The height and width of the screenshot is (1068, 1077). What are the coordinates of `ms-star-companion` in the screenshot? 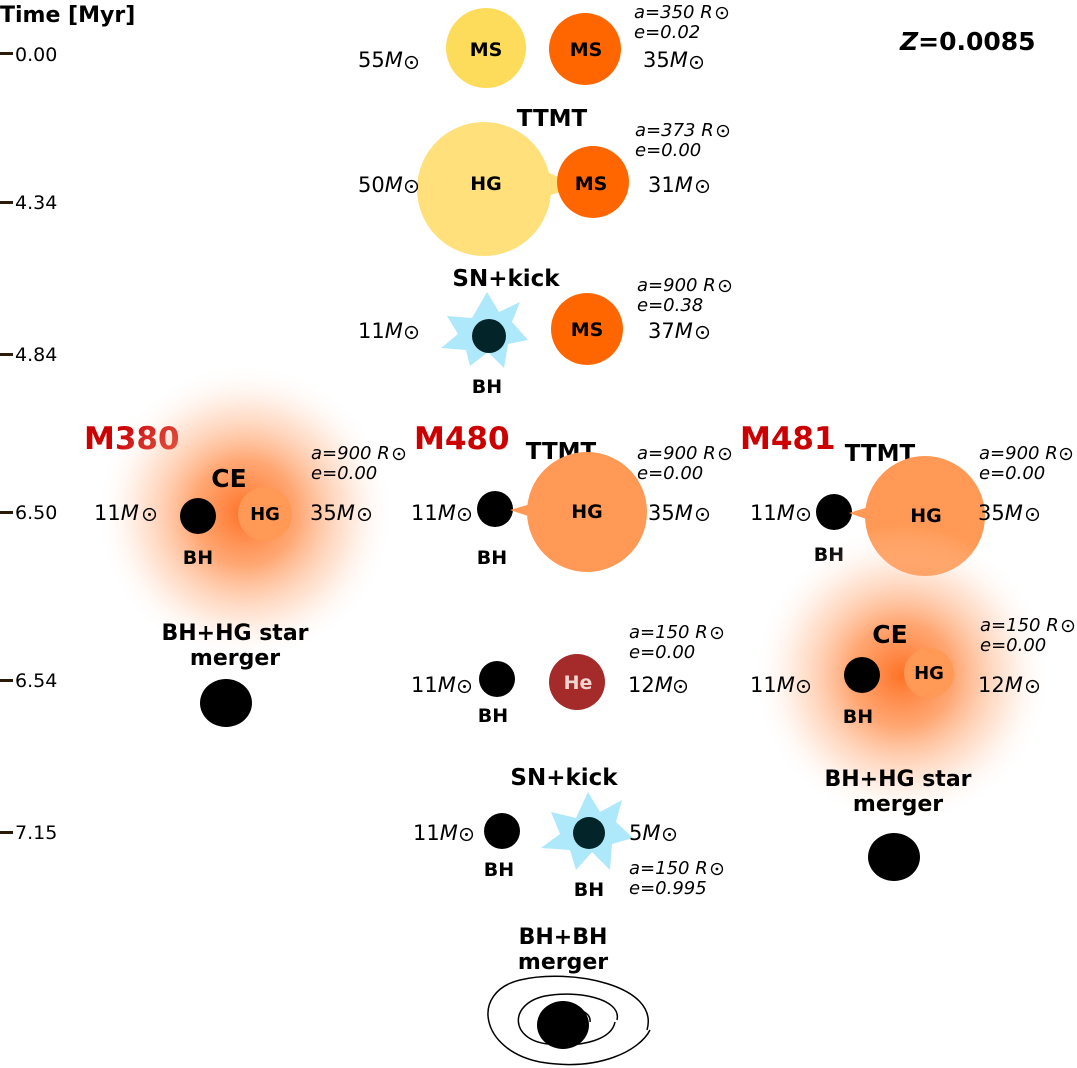 It's located at (587, 329).